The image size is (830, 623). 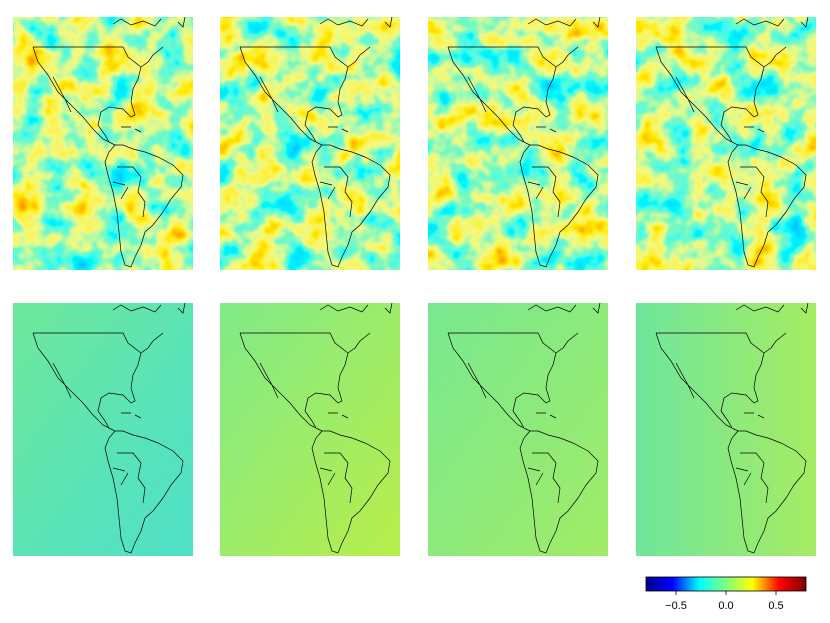 I want to click on colorbar-tick-label: −0.5, so click(x=676, y=606).